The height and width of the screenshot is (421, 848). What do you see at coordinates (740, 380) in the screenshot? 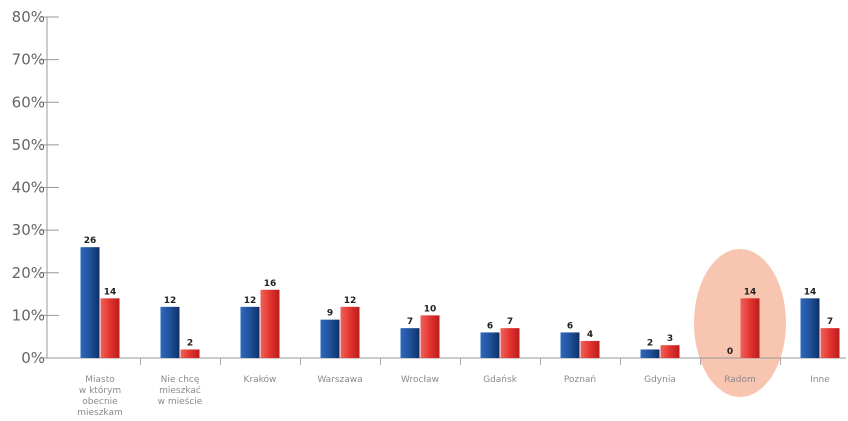
I see `x-tick-label: Radom` at bounding box center [740, 380].